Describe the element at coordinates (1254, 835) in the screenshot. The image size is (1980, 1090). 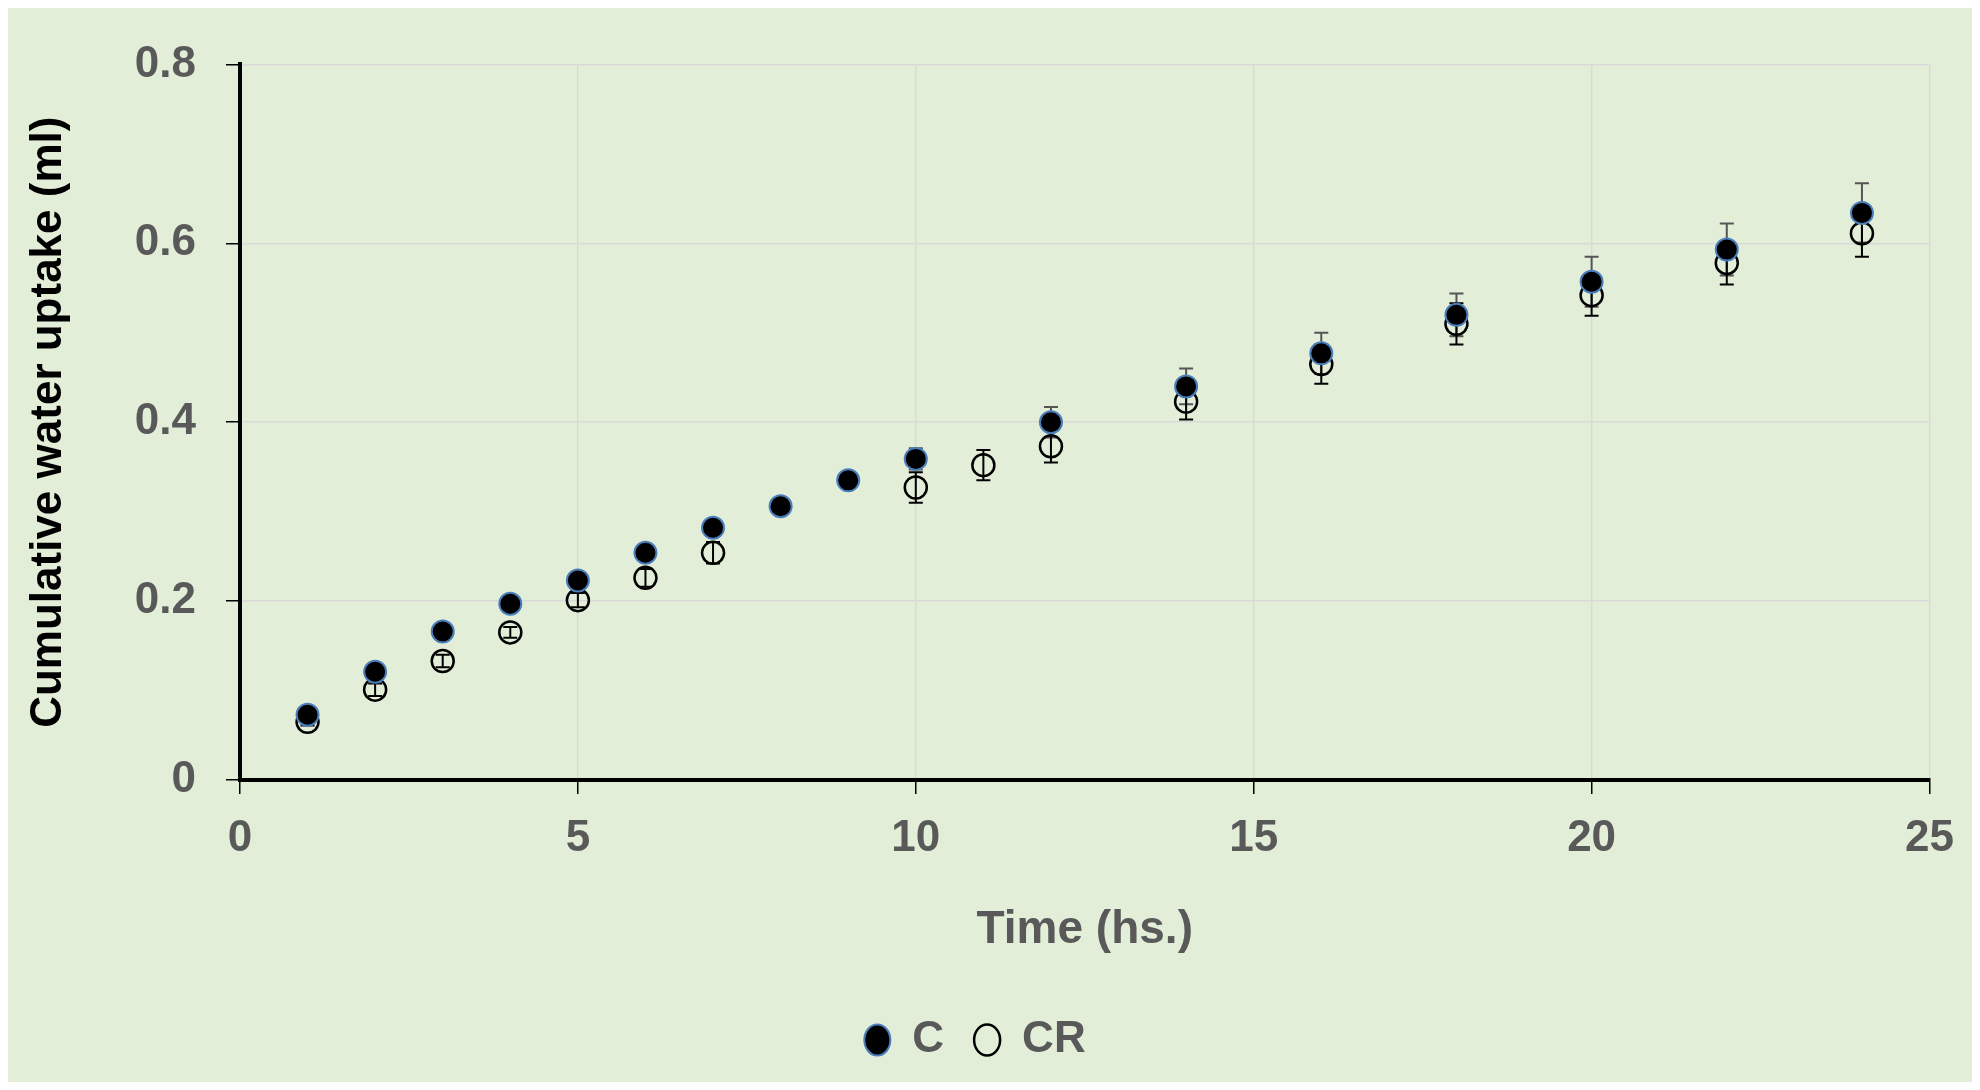
I see `x-tick-label: 15` at that location.